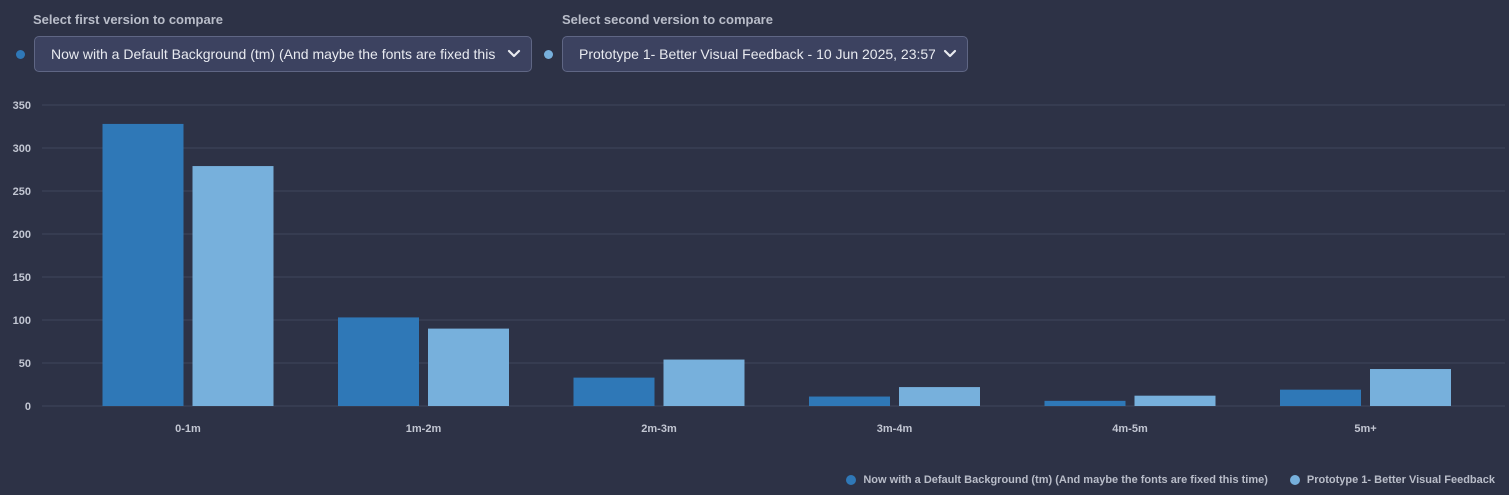  Describe the element at coordinates (22, 149) in the screenshot. I see `y-tick-label: 300` at that location.